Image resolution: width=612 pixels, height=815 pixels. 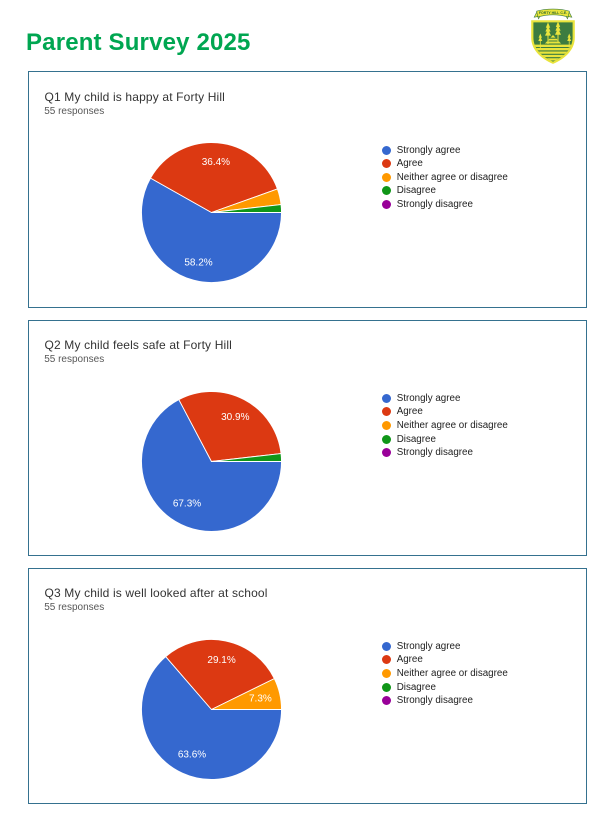 I want to click on svg-text: 58.2%, so click(x=198, y=263).